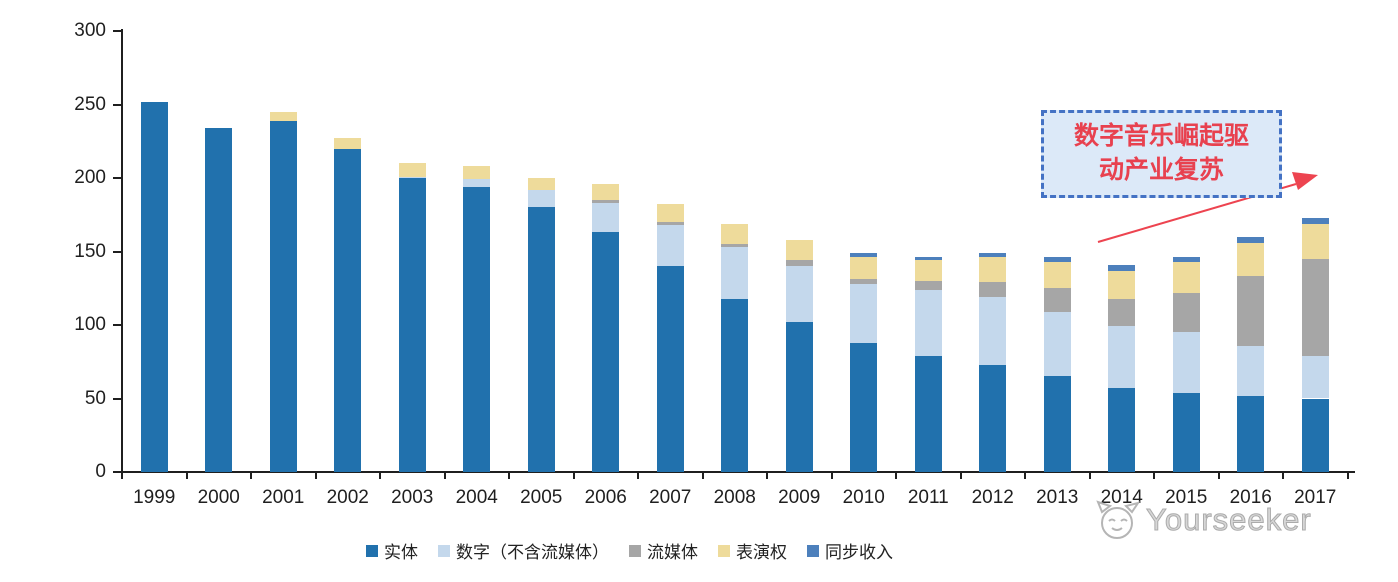 The image size is (1398, 582). What do you see at coordinates (90, 30) in the screenshot?
I see `y-axis-label: 300` at bounding box center [90, 30].